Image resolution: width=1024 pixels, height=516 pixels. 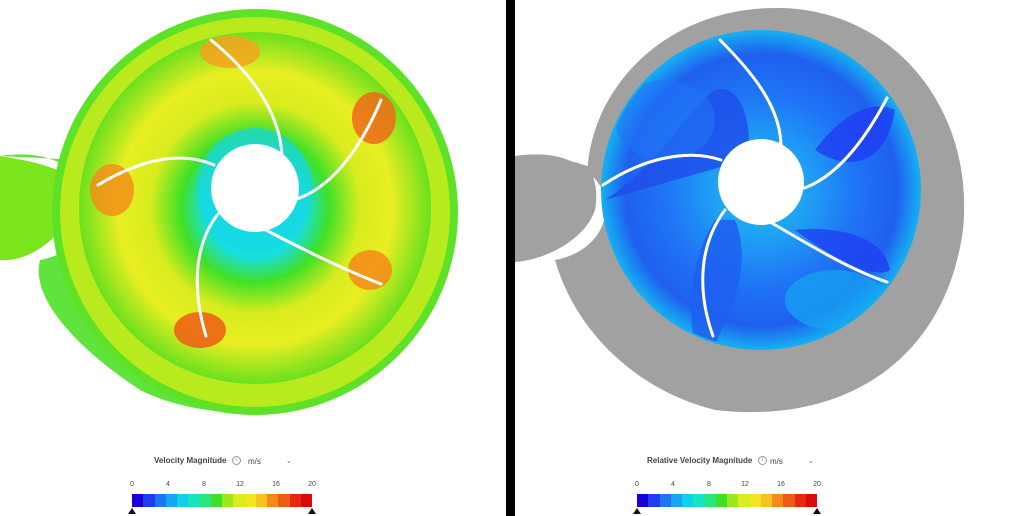 What do you see at coordinates (190, 460) in the screenshot?
I see `legend-title: Velocity Magnitude` at bounding box center [190, 460].